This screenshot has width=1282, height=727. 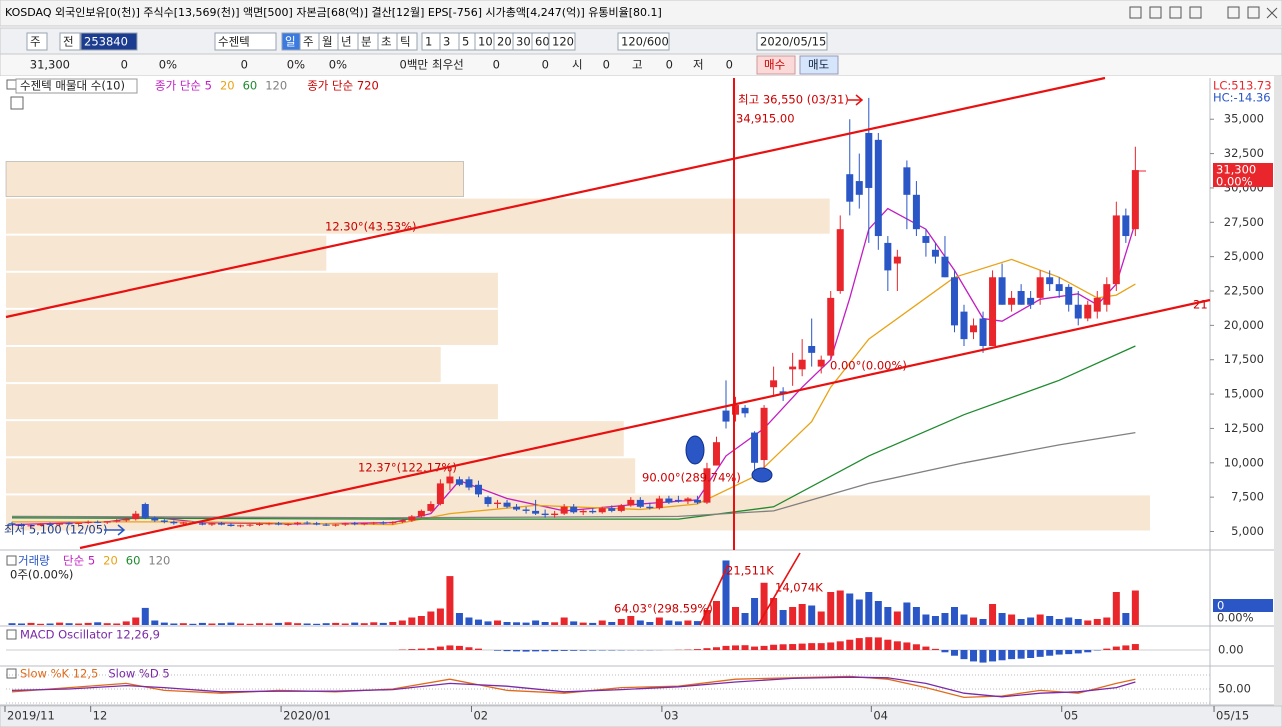 I want to click on annotation: 14,074K, so click(x=799, y=588).